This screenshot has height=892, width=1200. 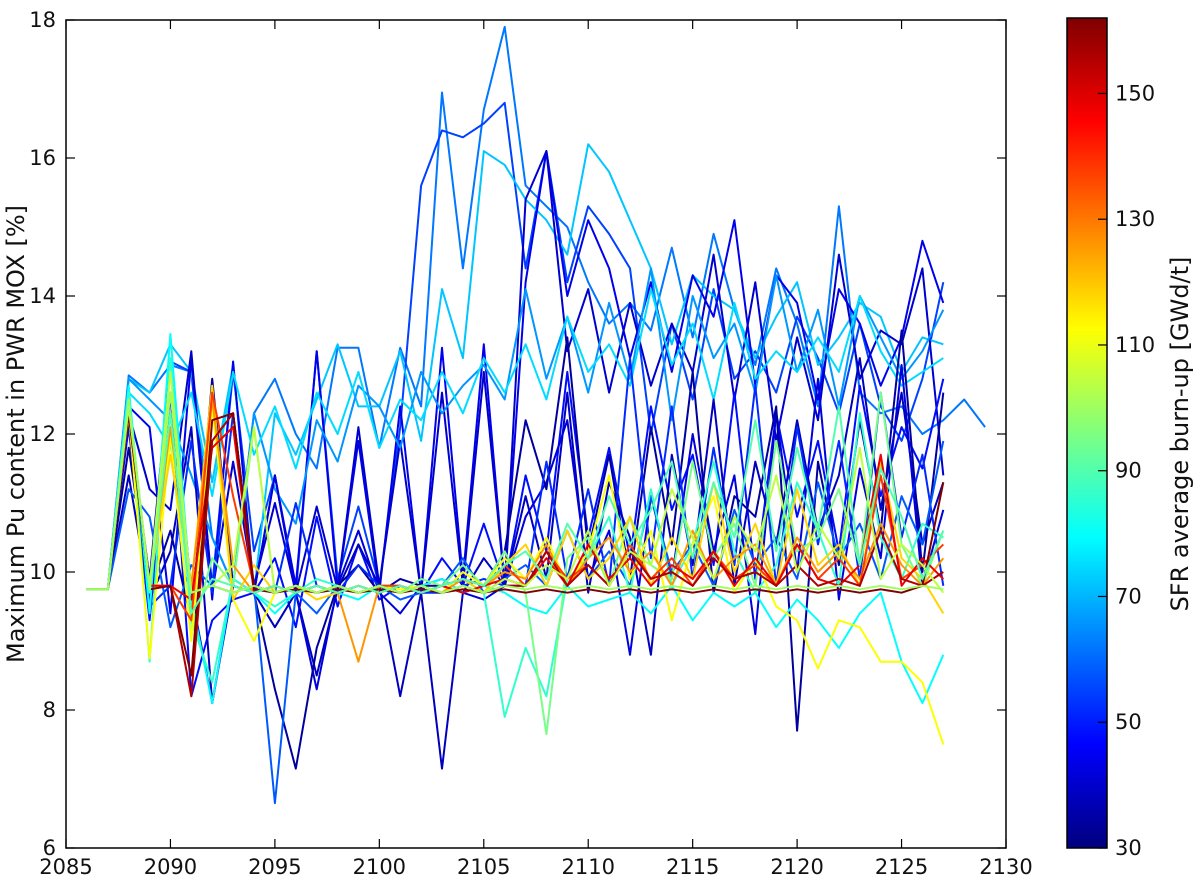 I want to click on x-tick-label: 2090, so click(x=170, y=867).